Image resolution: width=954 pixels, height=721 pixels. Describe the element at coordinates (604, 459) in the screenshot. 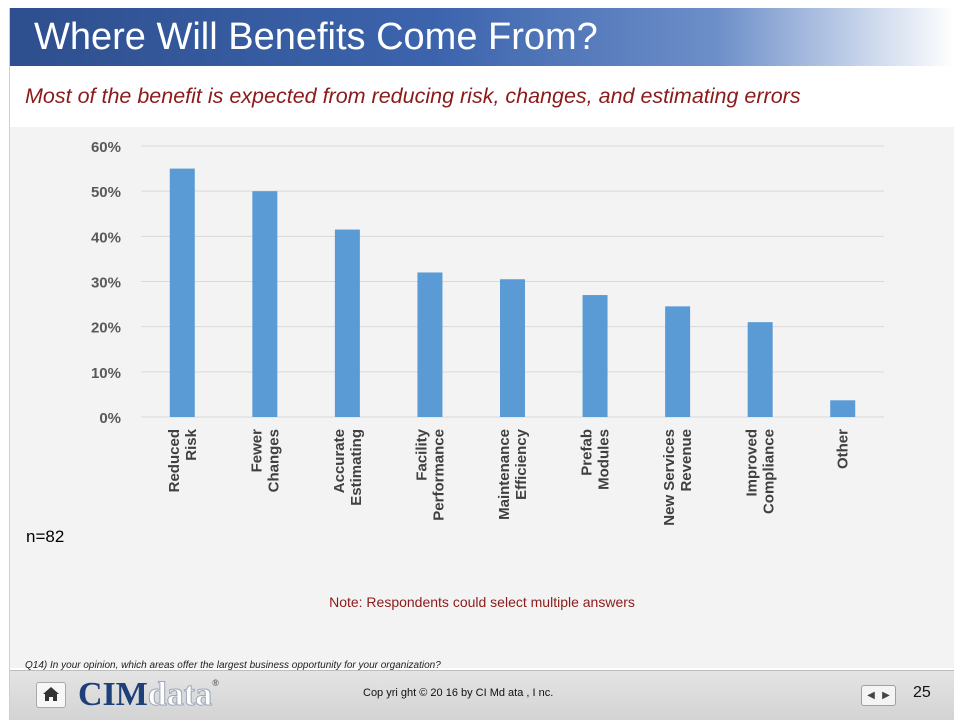

I see `x-tick-label: Modules` at that location.